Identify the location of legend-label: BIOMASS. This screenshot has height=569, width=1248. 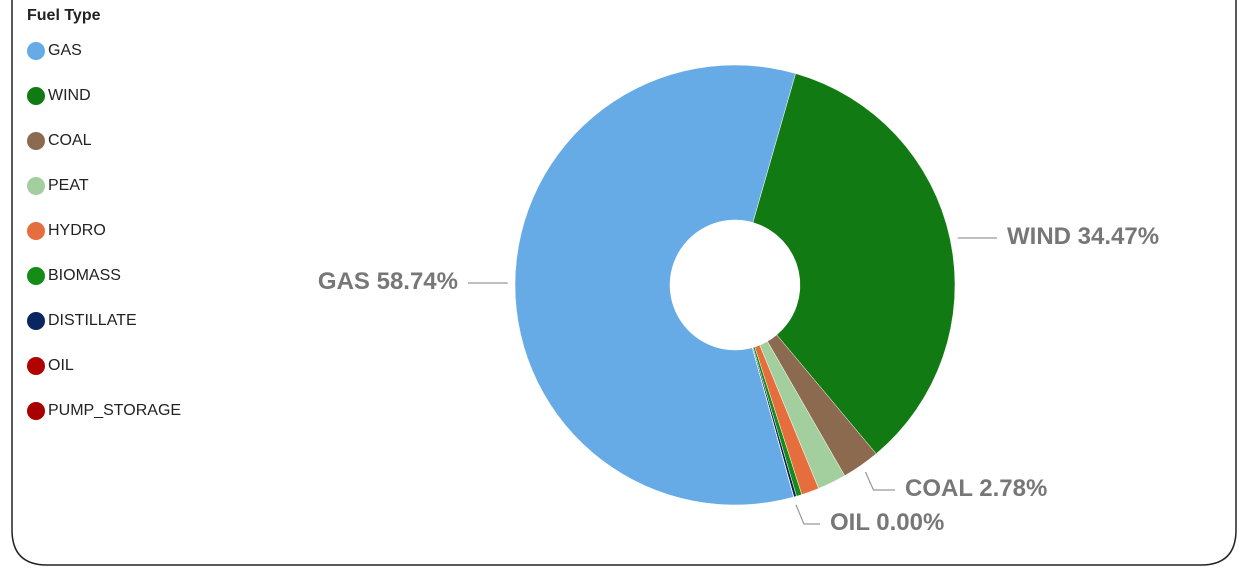
(84, 275).